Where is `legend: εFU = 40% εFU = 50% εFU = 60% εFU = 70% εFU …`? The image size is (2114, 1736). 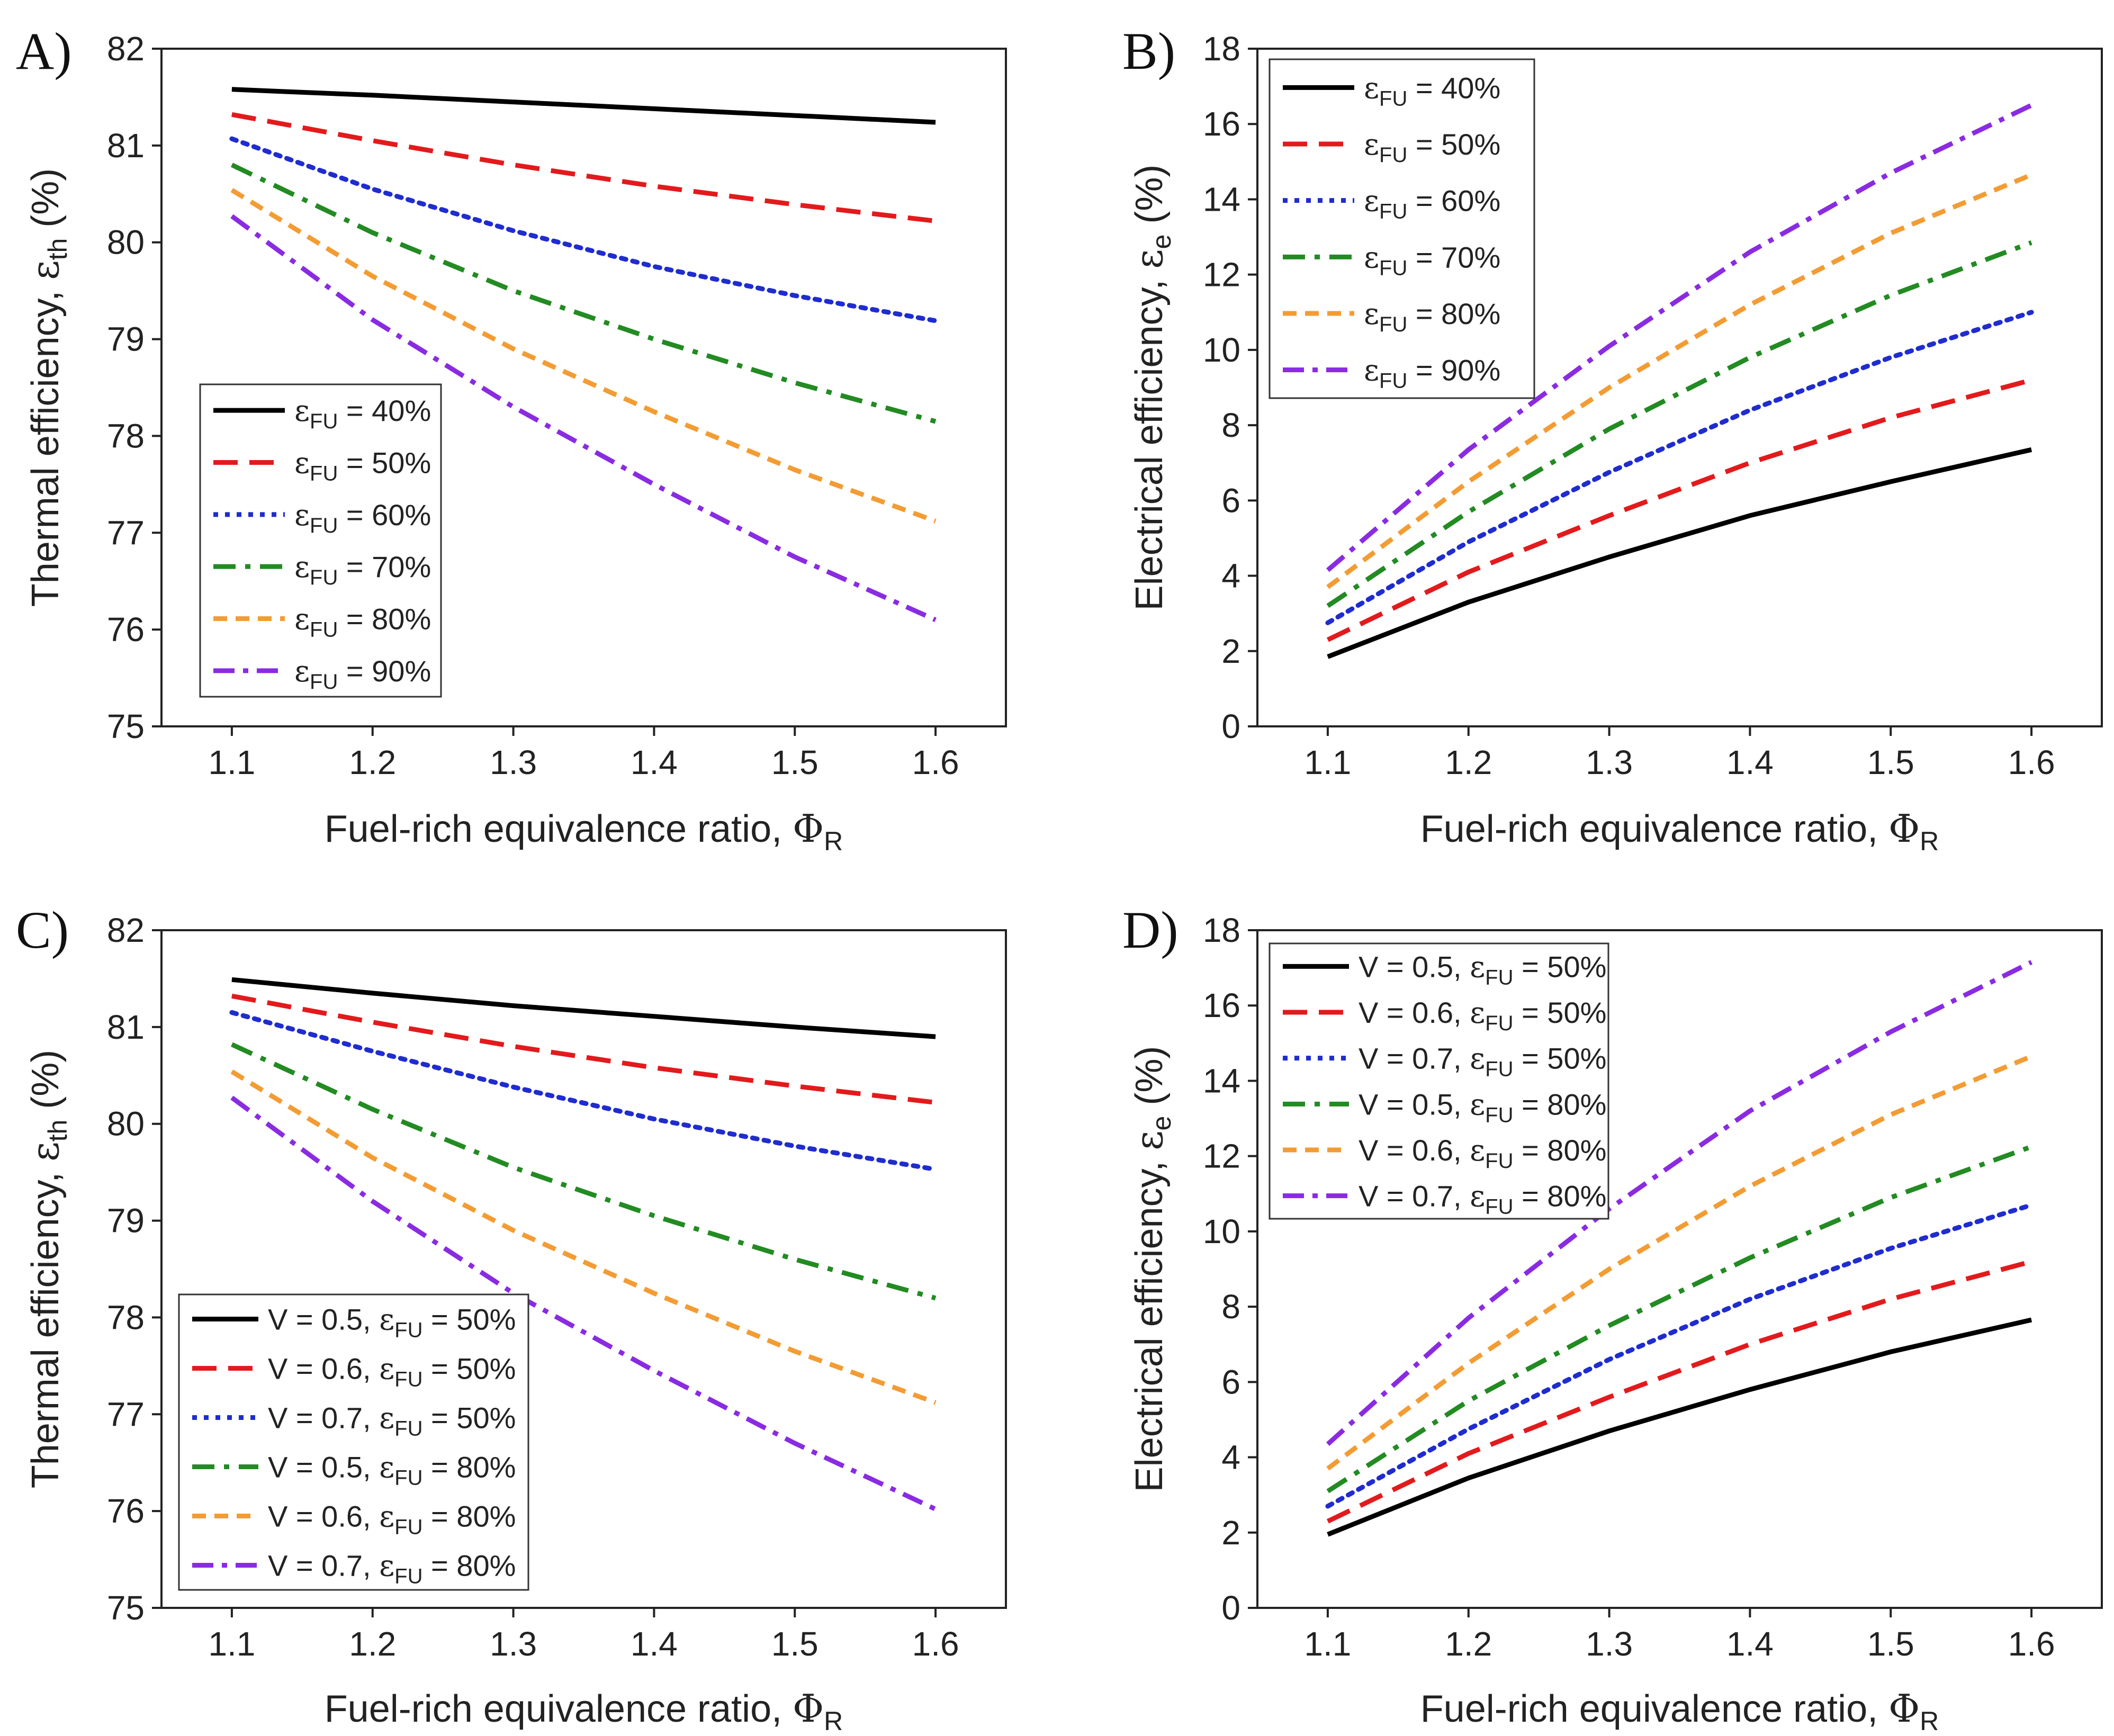 legend: εFU = 40% εFU = 50% εFU = 60% εFU = 70% εFU … is located at coordinates (320, 540).